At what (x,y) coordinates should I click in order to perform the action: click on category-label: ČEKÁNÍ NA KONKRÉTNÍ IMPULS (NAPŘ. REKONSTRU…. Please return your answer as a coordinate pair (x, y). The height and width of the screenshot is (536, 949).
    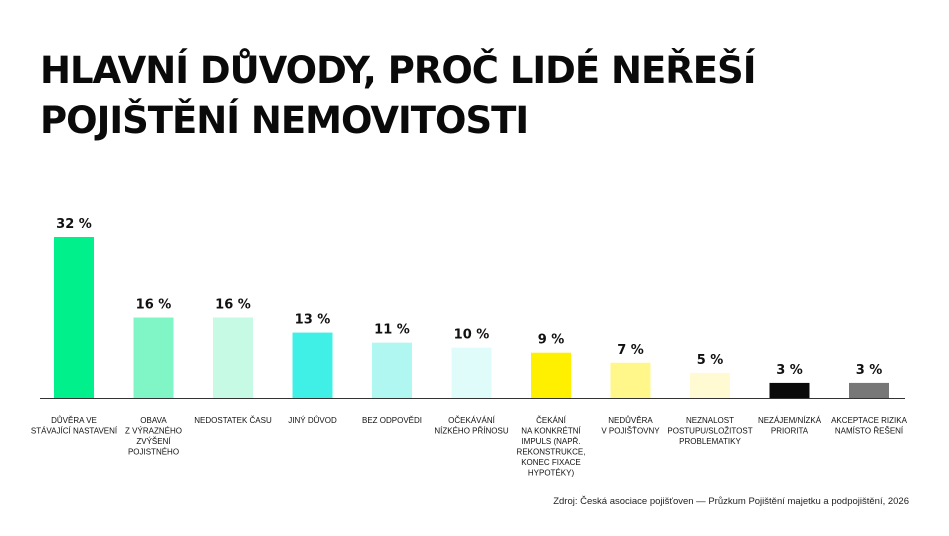
    Looking at the image, I should click on (551, 447).